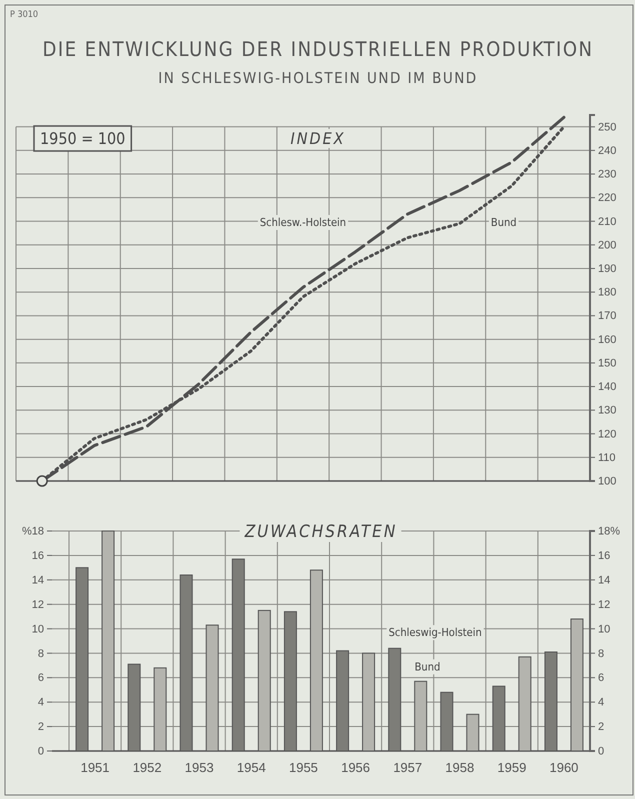 This screenshot has height=799, width=635. Describe the element at coordinates (607, 174) in the screenshot. I see `y-tick-label: 230` at that location.